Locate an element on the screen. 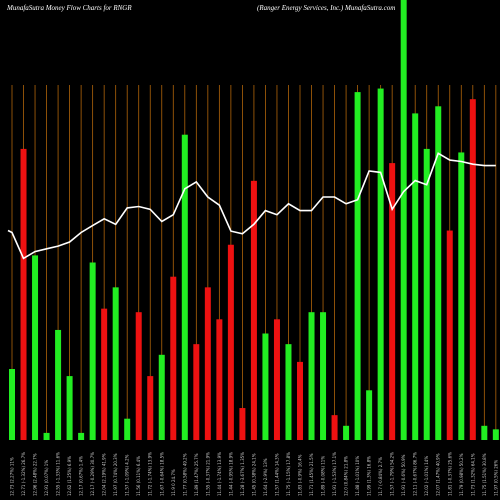 The image size is (500, 500). x-tick-label: 11.44 (-1.74%) 13.9% is located at coordinates (219, 474).